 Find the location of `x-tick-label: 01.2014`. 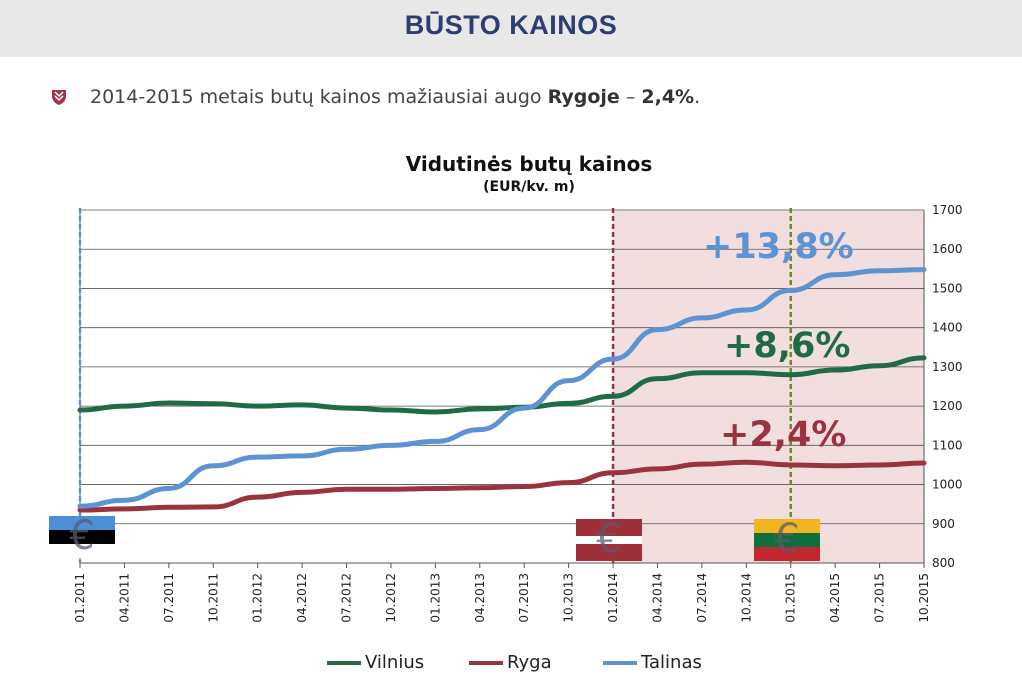

x-tick-label: 01.2014 is located at coordinates (613, 598).